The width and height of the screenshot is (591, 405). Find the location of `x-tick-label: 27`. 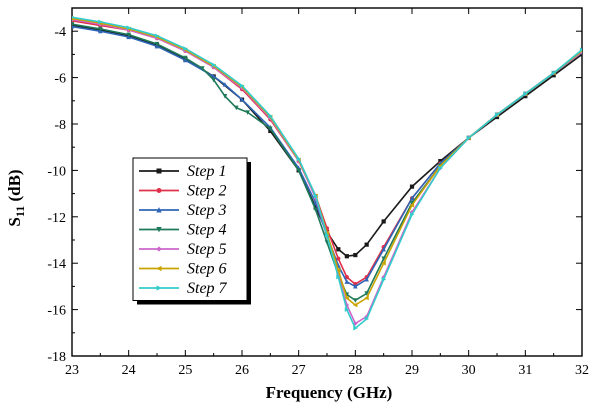

x-tick-label: 27 is located at coordinates (299, 370).